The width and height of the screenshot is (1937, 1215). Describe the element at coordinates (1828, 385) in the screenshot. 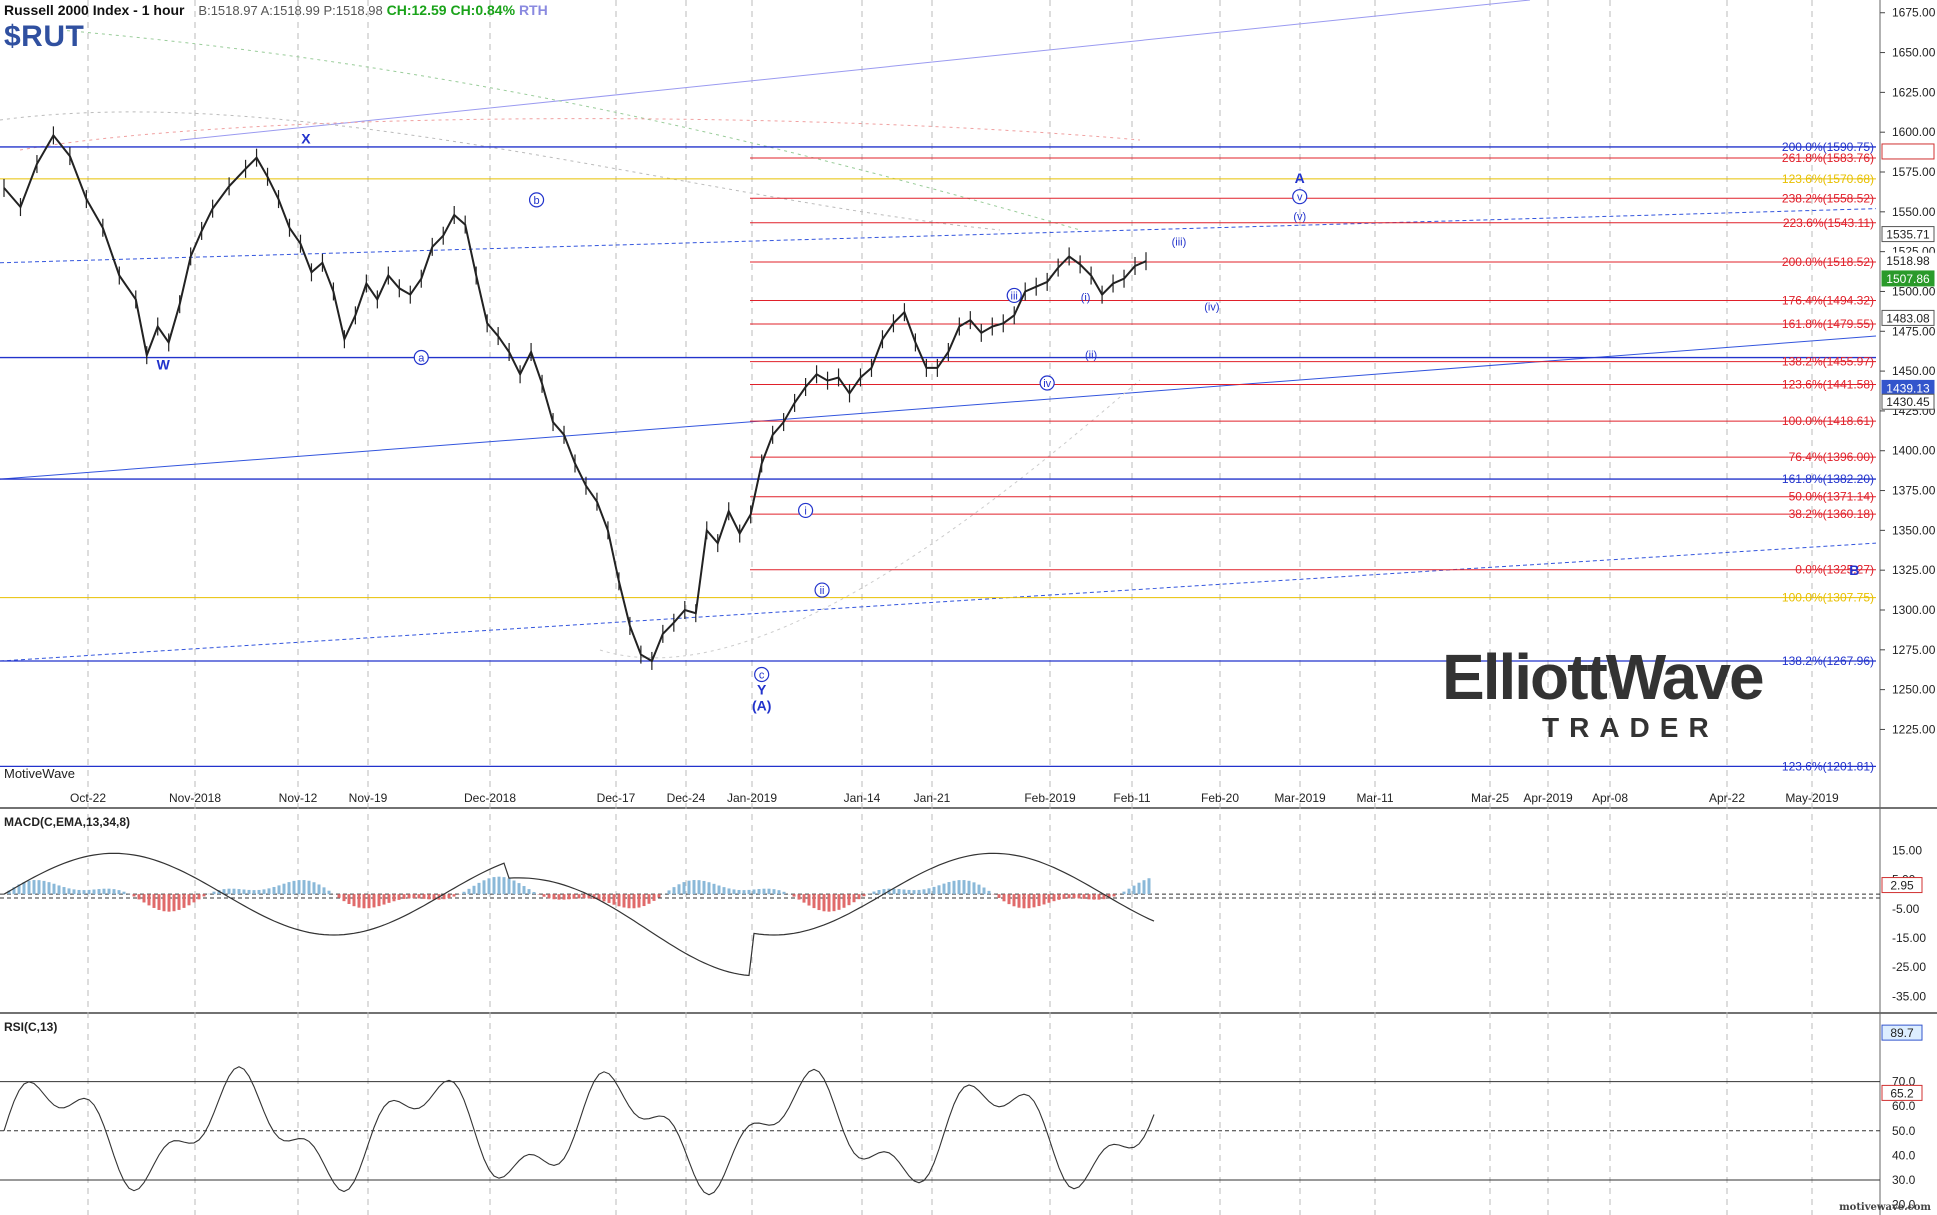

I see `fib-level-label: 123.6%(1441.58)` at that location.